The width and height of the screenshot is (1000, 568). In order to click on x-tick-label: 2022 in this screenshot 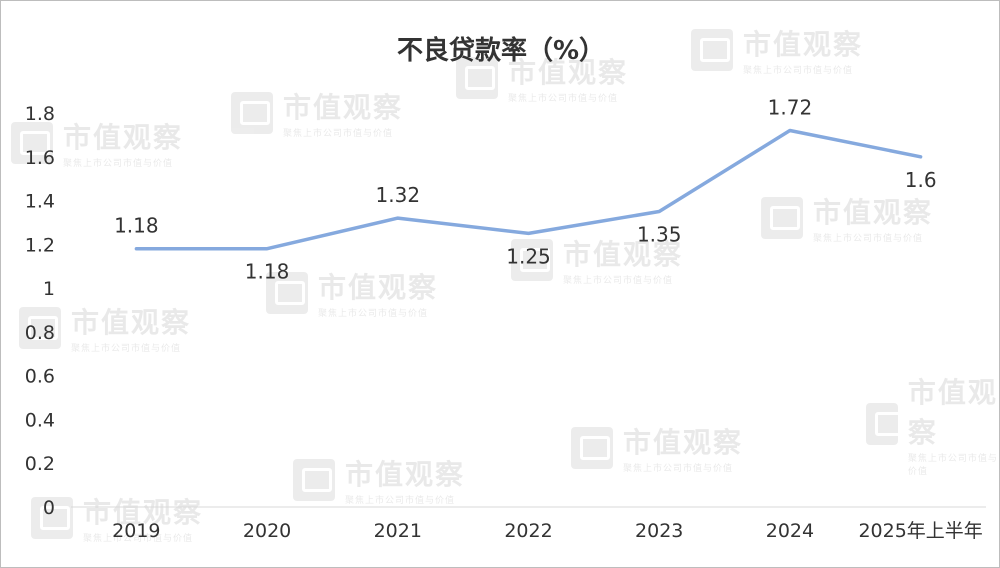, I will do `click(528, 531)`.